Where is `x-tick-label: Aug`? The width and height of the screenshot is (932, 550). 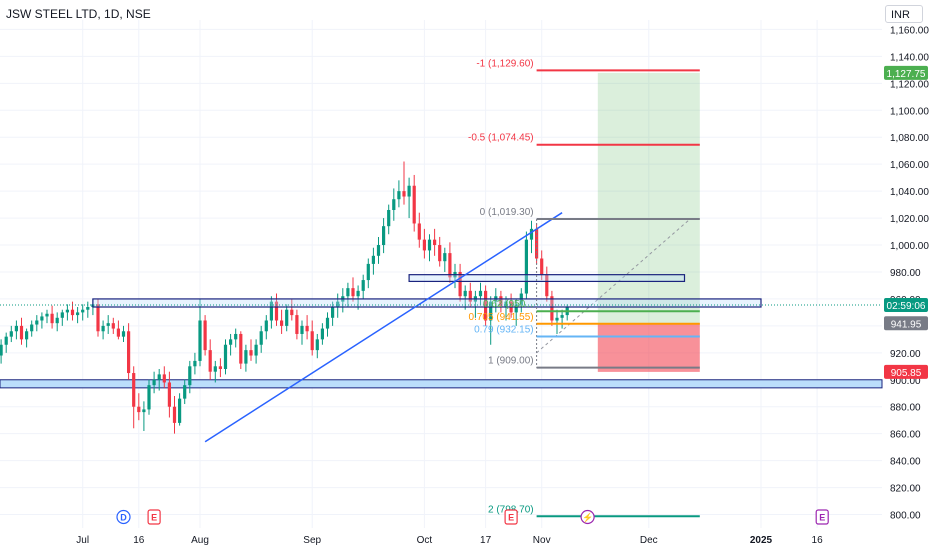
x-tick-label: Aug is located at coordinates (200, 540).